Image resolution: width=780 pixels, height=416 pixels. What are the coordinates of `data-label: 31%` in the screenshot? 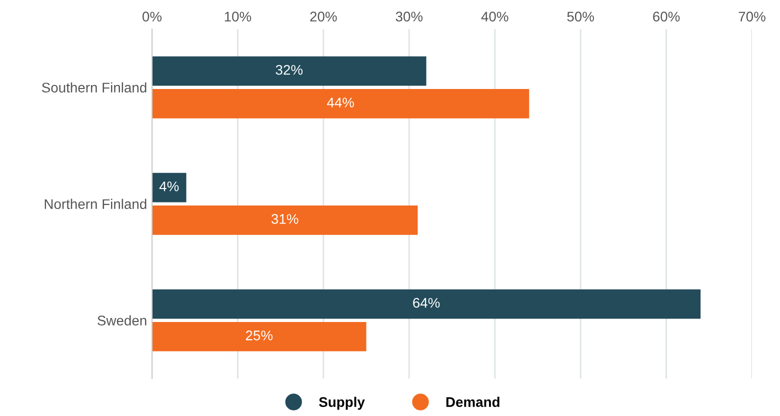 It's located at (284, 219).